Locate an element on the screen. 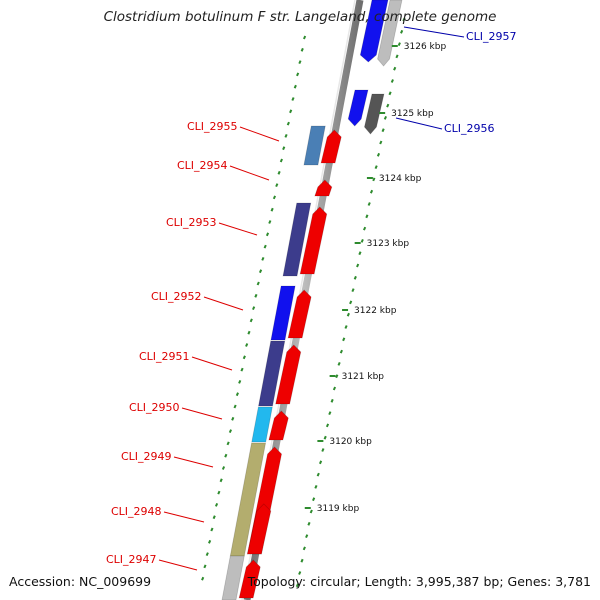 The height and width of the screenshot is (600, 600). gene-label-cli-2957: CLI_2957 is located at coordinates (491, 36).